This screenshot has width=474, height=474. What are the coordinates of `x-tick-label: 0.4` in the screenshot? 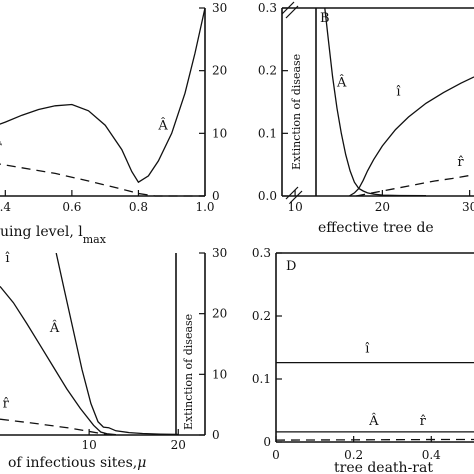 It's located at (431, 455).